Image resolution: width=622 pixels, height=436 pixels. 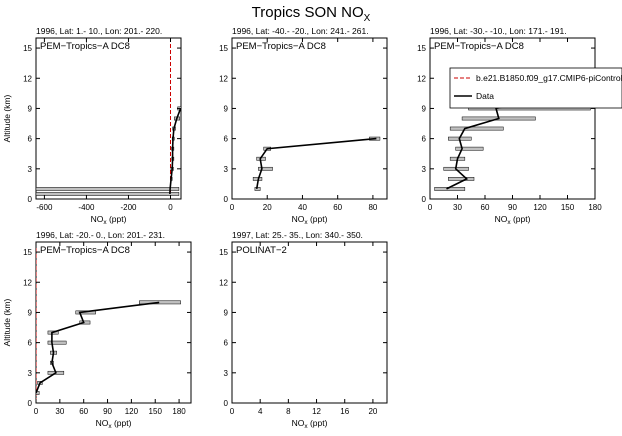 I want to click on x-tick-label: 80, so click(x=372, y=207).